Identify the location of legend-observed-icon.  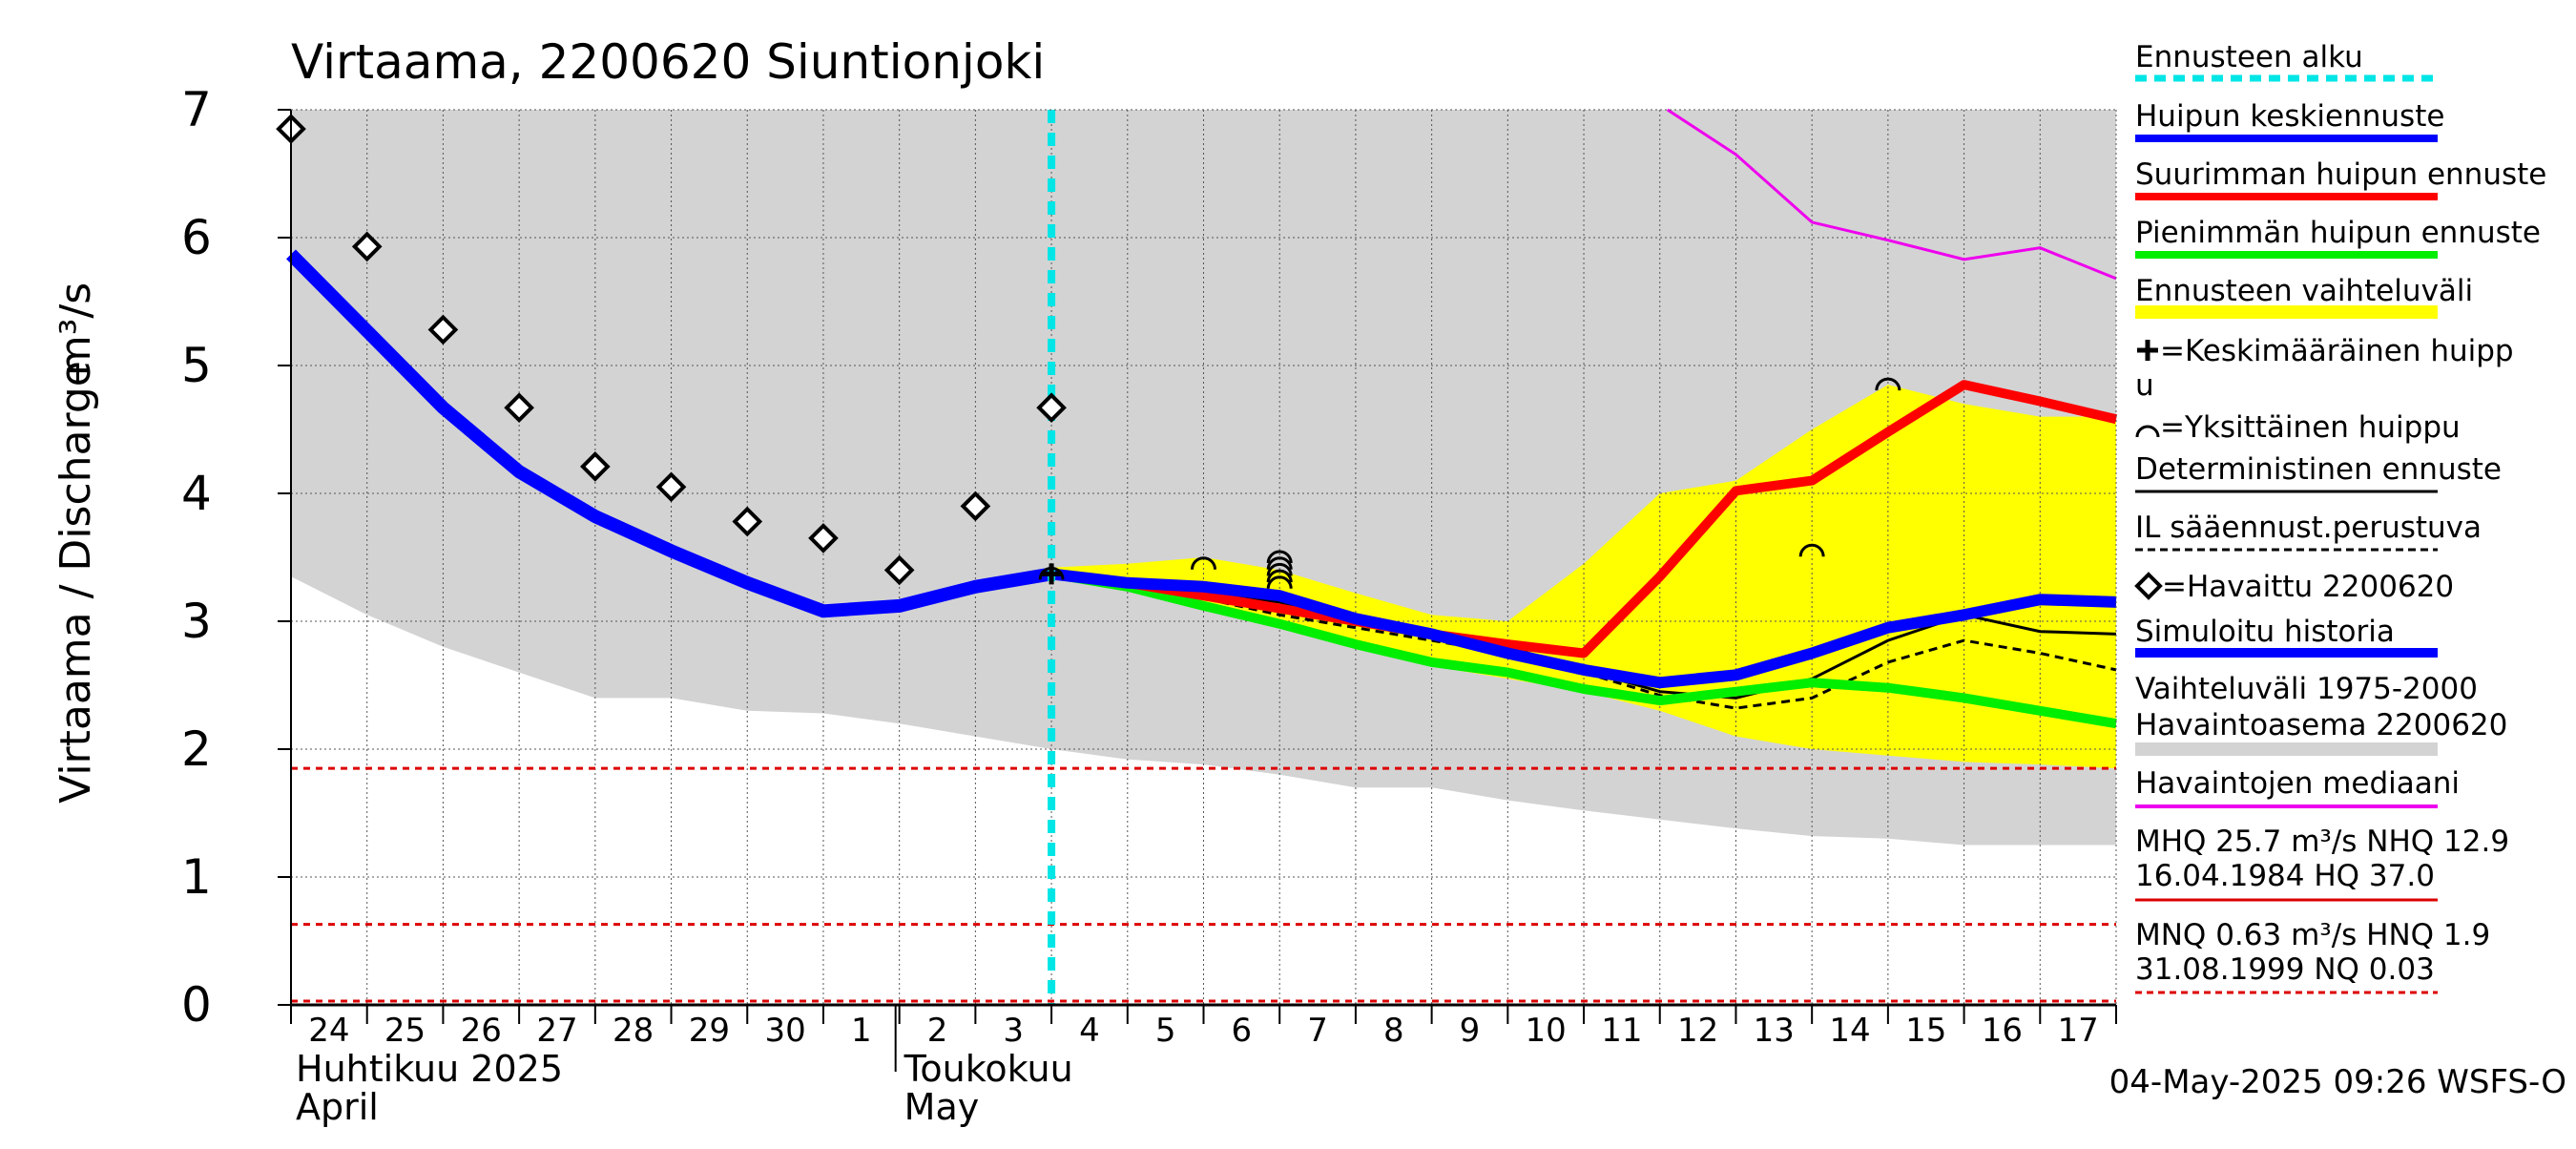
(2148, 586).